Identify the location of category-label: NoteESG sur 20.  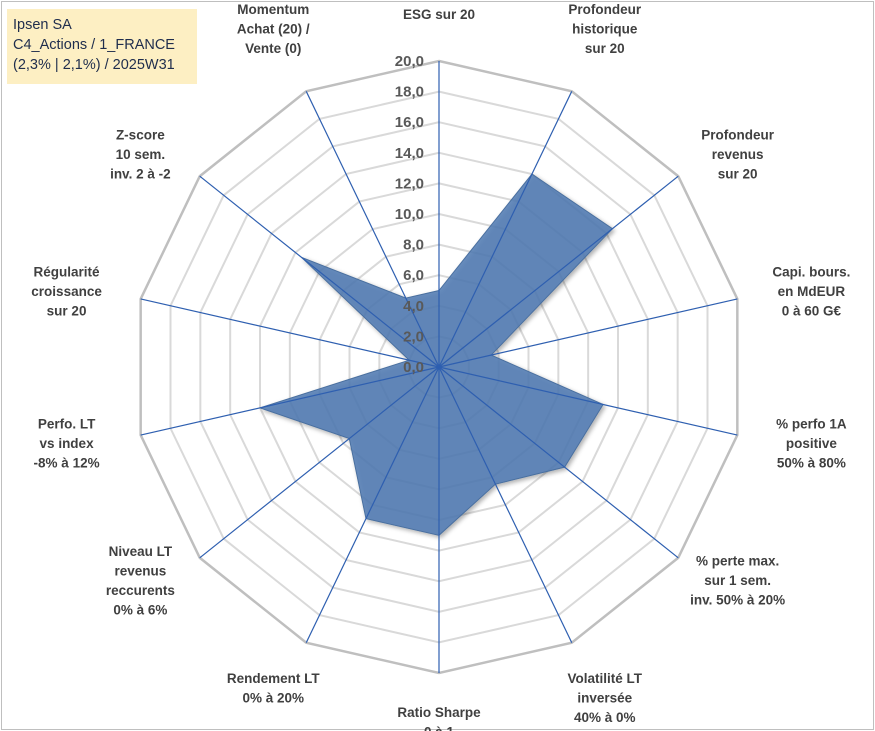
(439, 11).